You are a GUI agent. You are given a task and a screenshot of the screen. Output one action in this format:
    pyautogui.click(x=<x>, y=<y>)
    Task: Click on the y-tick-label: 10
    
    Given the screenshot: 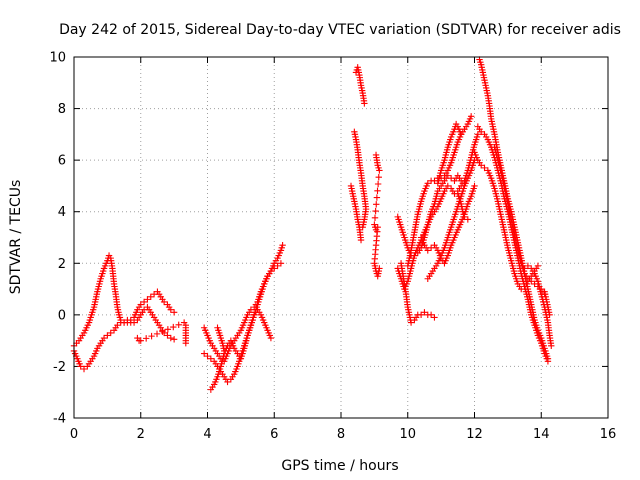 What is the action you would take?
    pyautogui.click(x=57, y=58)
    